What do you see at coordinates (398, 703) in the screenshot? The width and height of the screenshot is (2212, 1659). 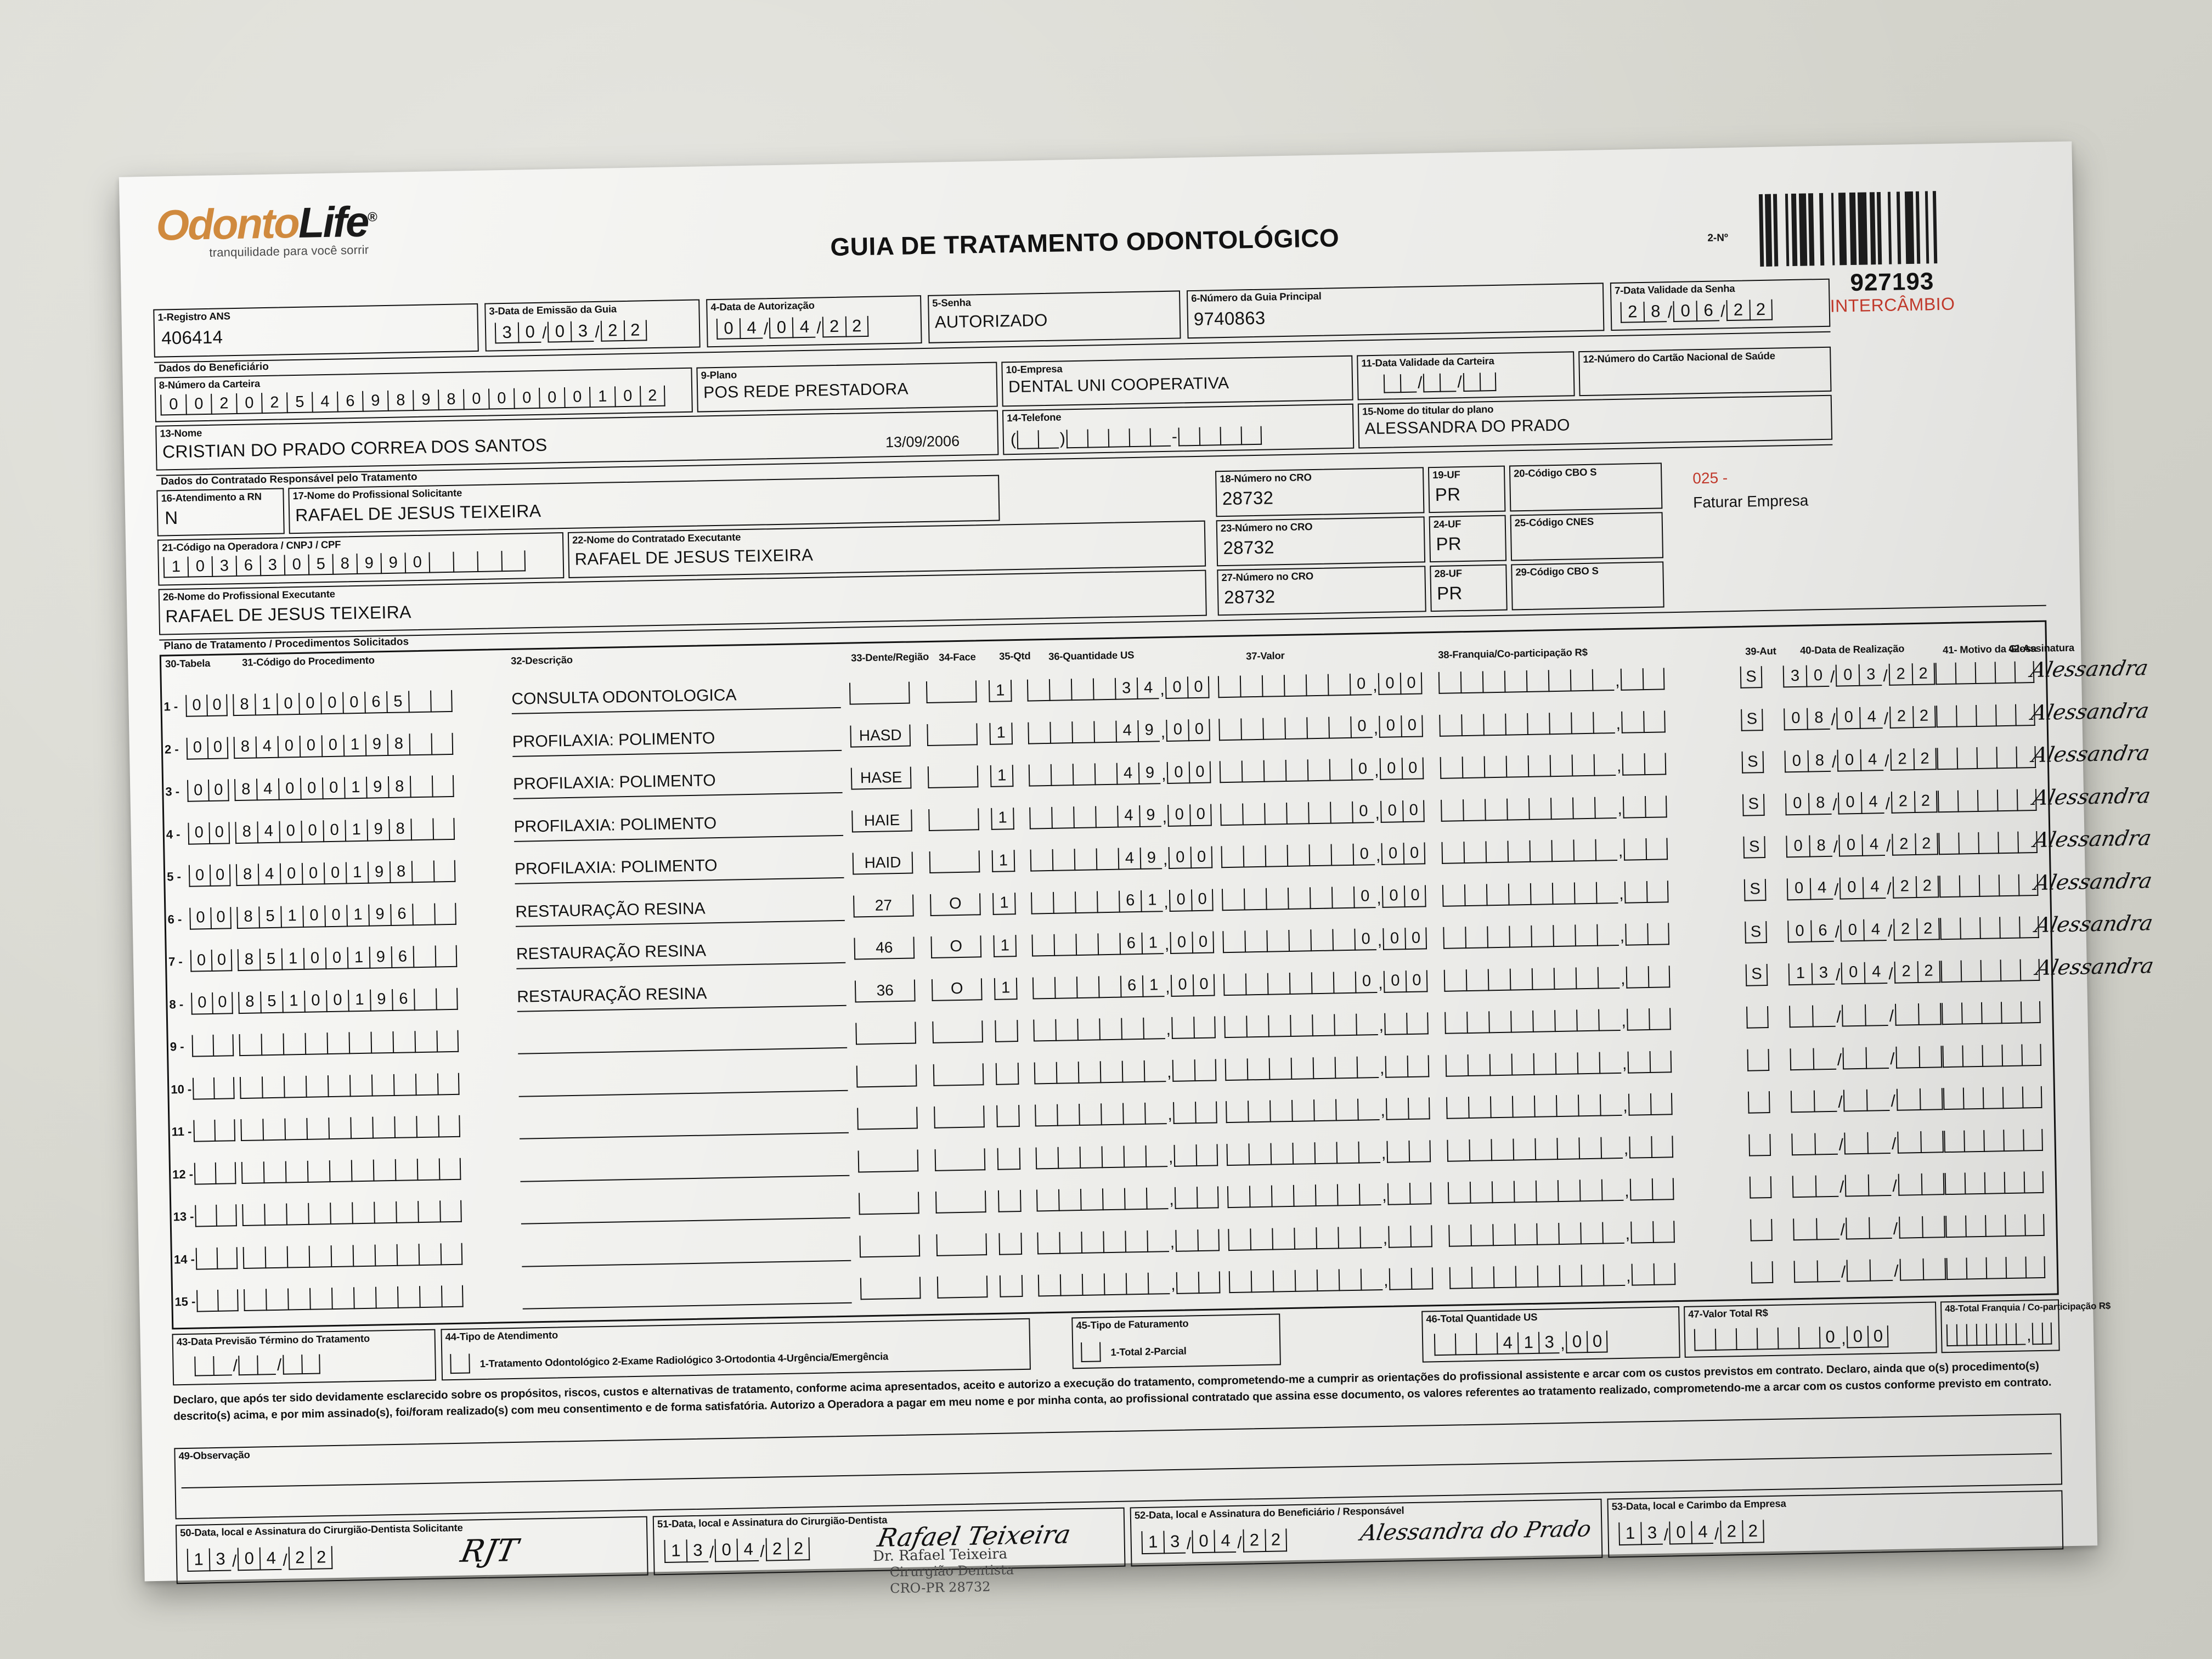 I see `form-cell: 5` at bounding box center [398, 703].